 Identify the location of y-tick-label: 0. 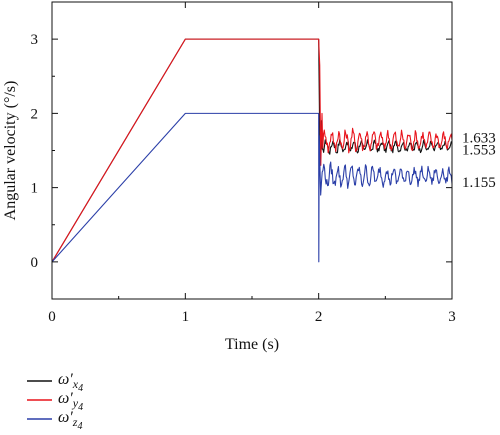
(35, 263).